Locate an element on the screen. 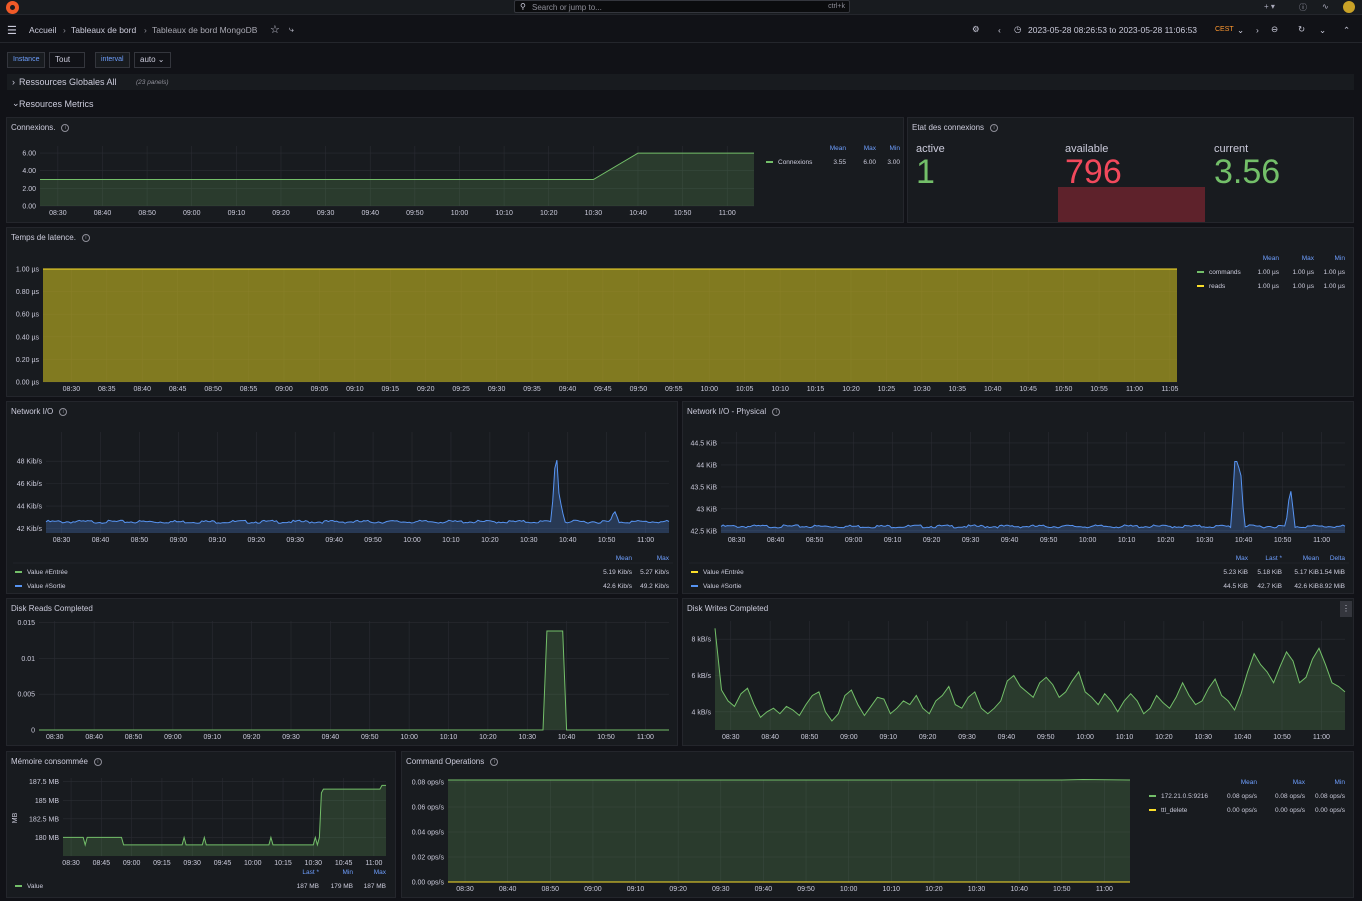  x-tick-label: 08:35 is located at coordinates (107, 389).